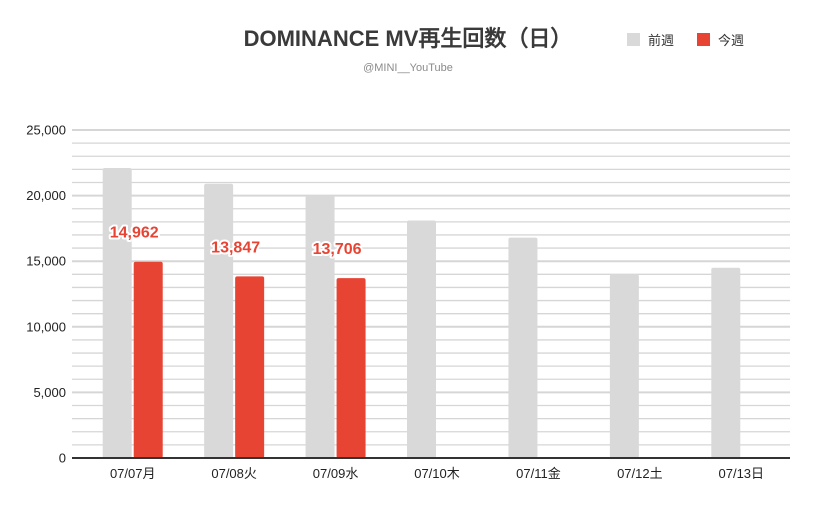 The height and width of the screenshot is (505, 817). What do you see at coordinates (133, 473) in the screenshot?
I see `x-tick-label: 07/07月` at bounding box center [133, 473].